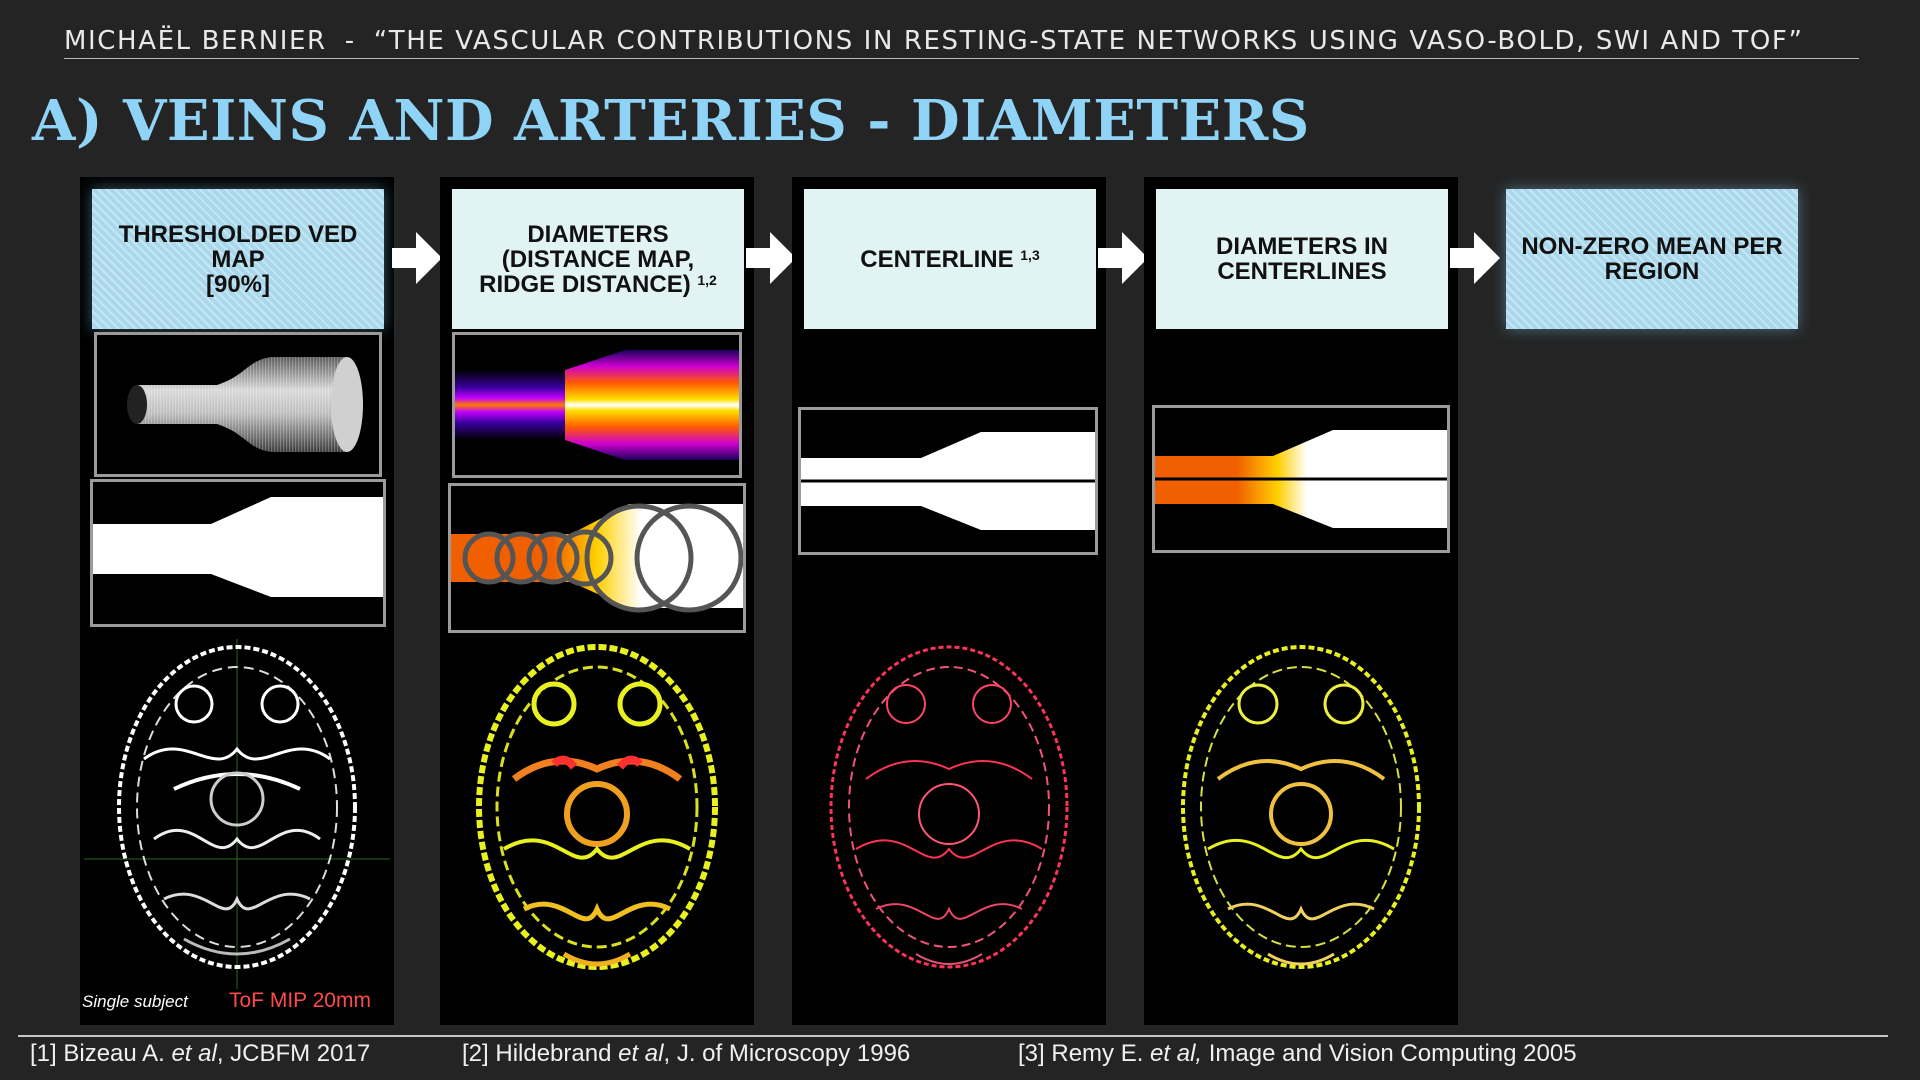 Image resolution: width=1920 pixels, height=1080 pixels. I want to click on step-line: NON-ZERO MEAN PER, so click(1652, 246).